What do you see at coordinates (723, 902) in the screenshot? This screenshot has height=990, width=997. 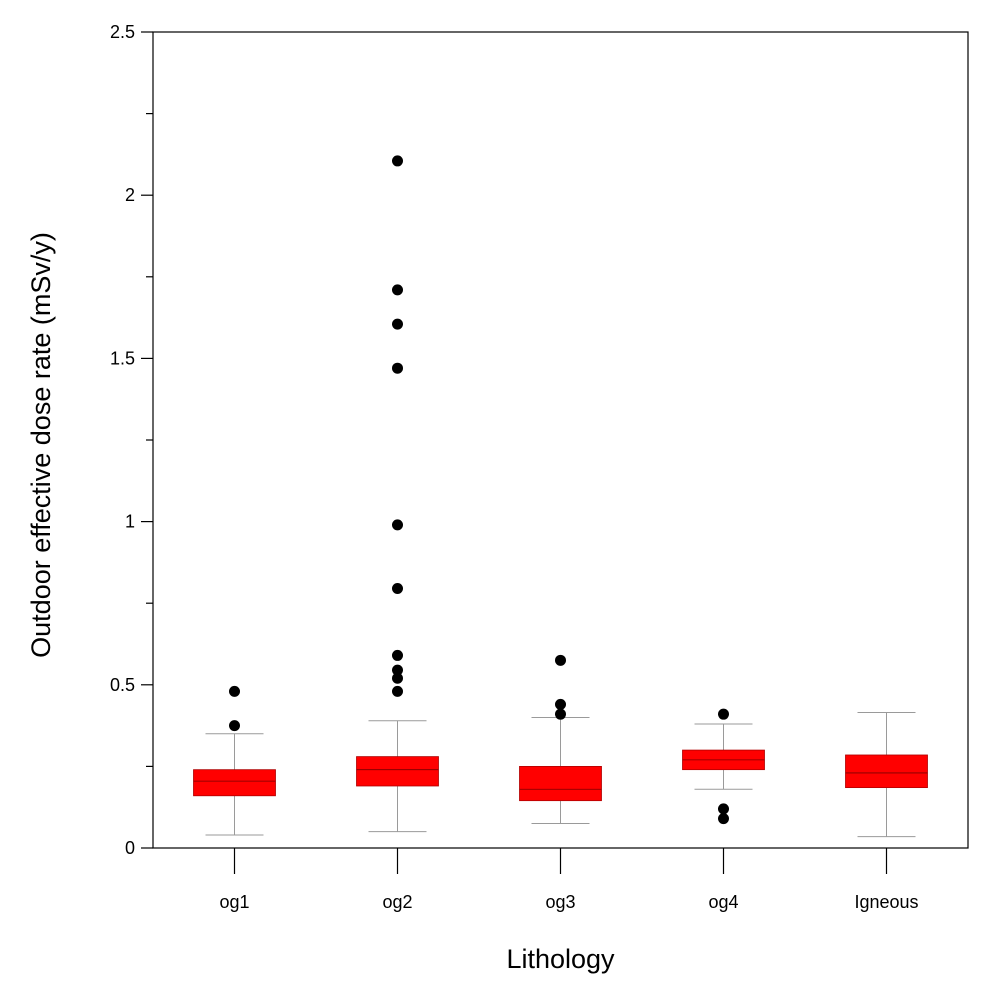 I see `x-tick-label: og4` at bounding box center [723, 902].